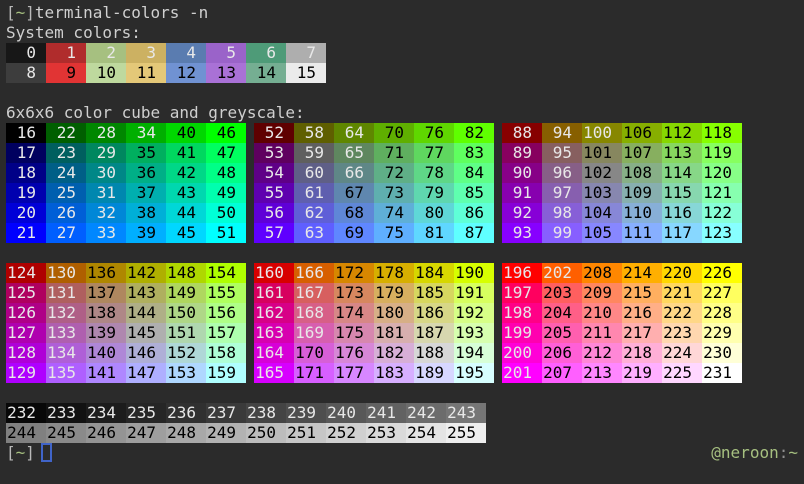 Image resolution: width=804 pixels, height=484 pixels. Describe the element at coordinates (274, 133) in the screenshot. I see `color-cell-52: 52` at that location.